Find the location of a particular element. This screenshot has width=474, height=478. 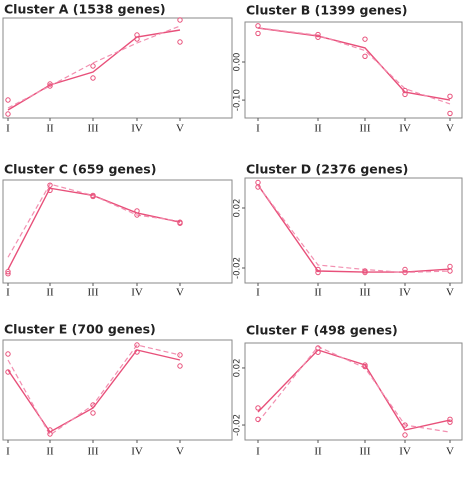

panel: Cluster B (1399 genes)I II III IV V-0.100.00 is located at coordinates (348, 69).